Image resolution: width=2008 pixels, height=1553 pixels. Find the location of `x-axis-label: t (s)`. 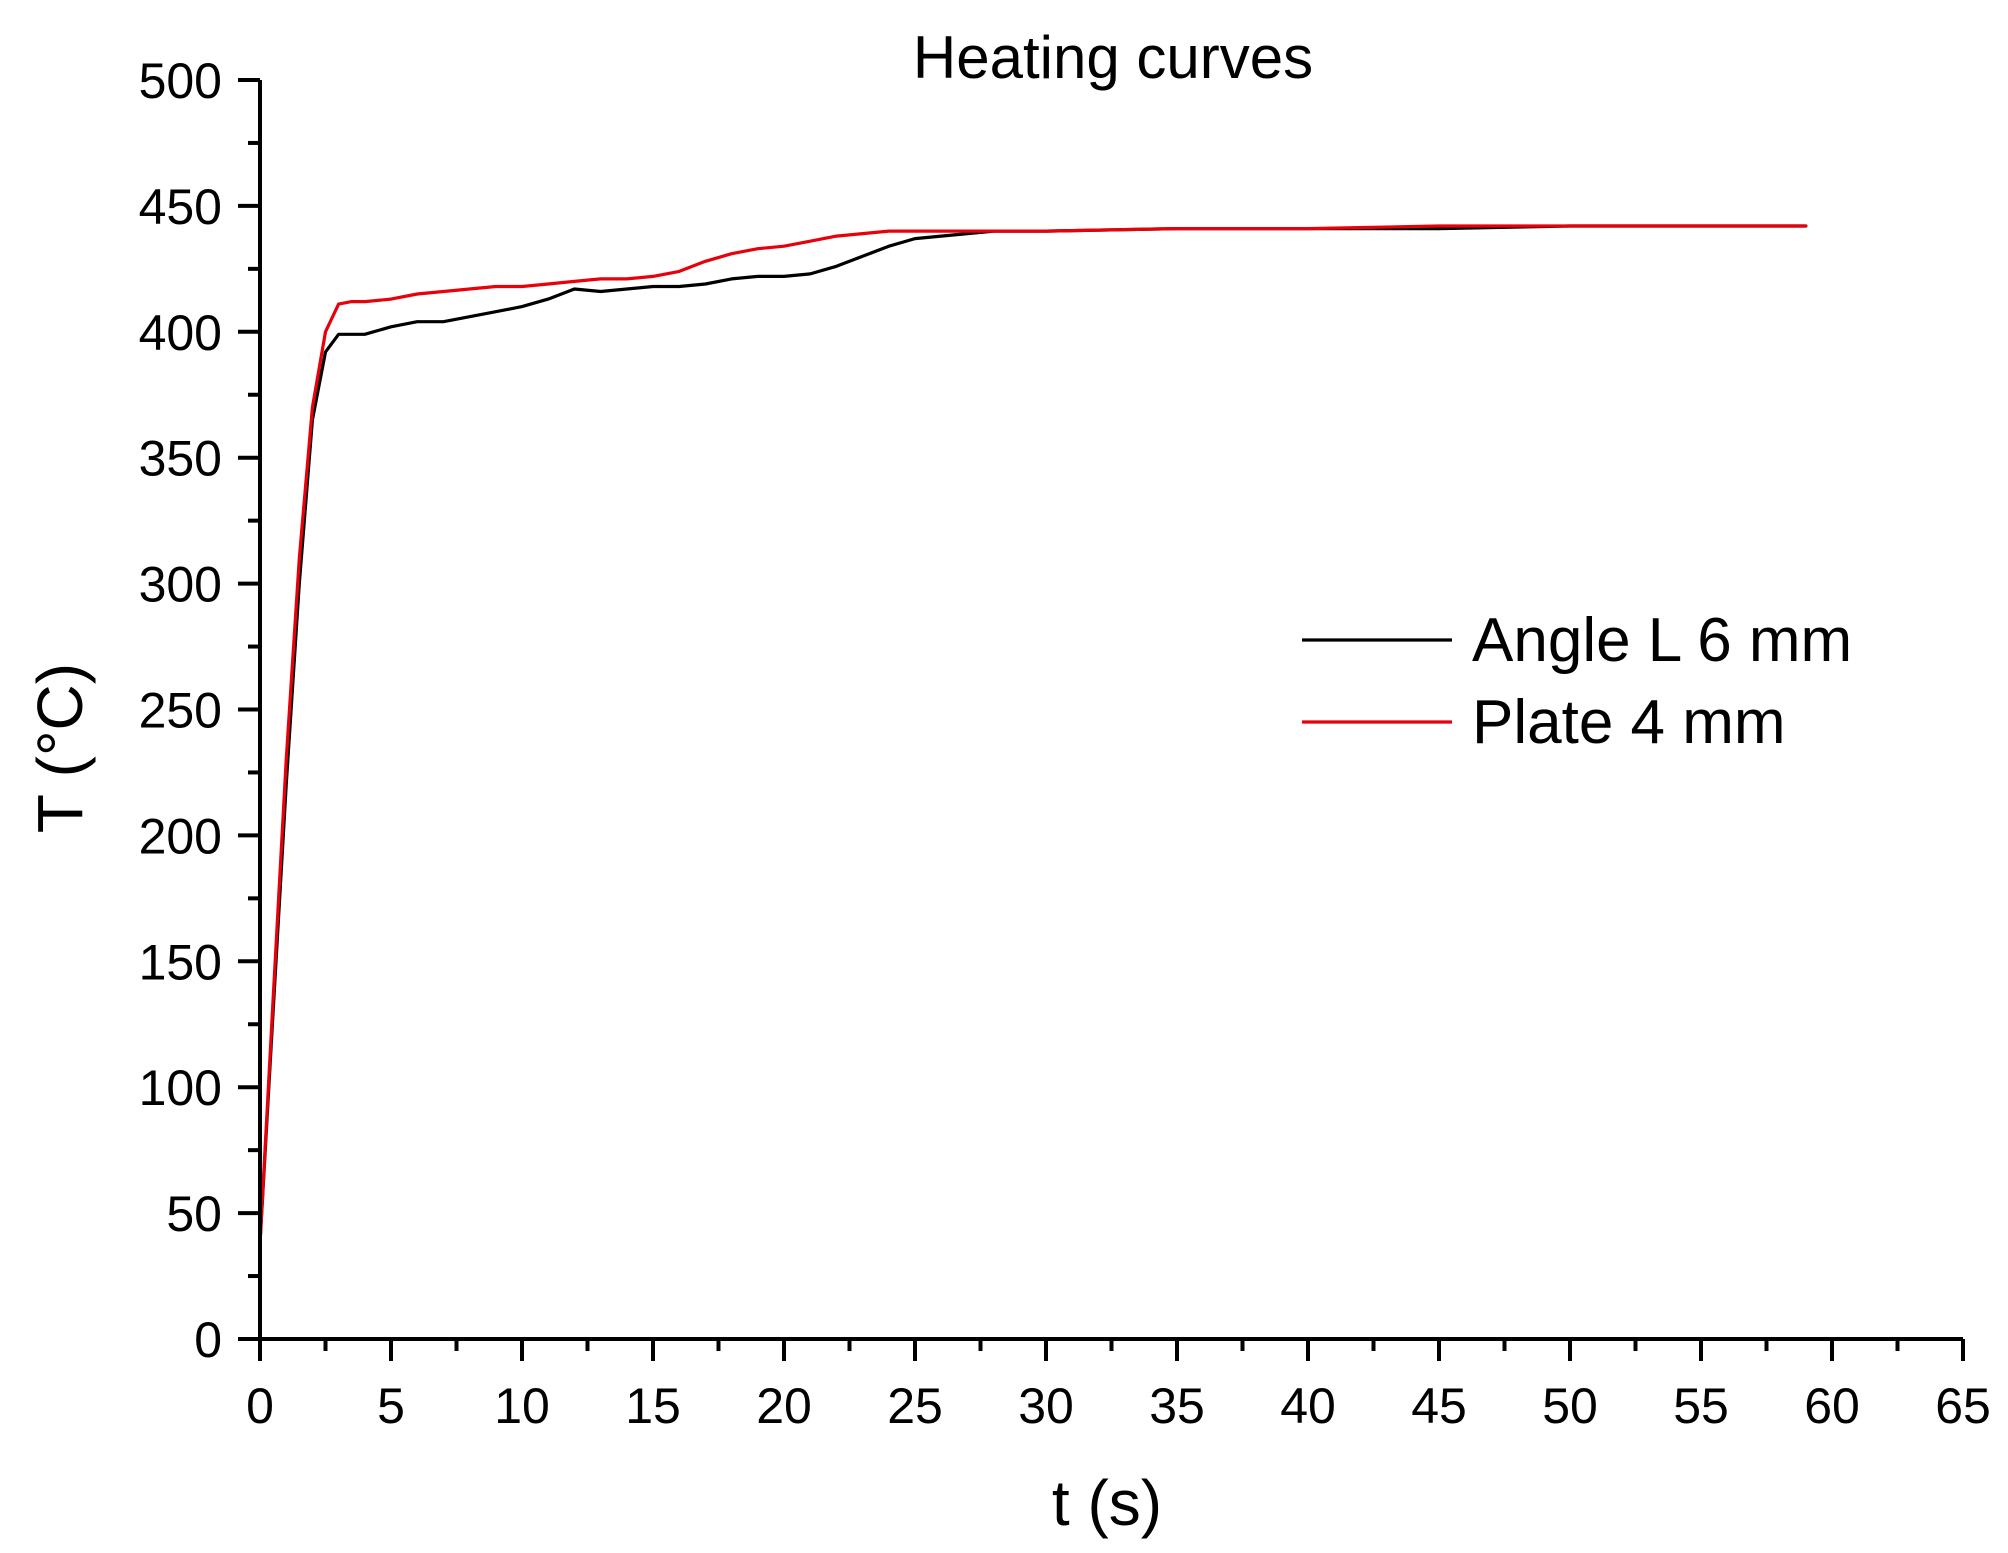

x-axis-label: t (s) is located at coordinates (1107, 1503).